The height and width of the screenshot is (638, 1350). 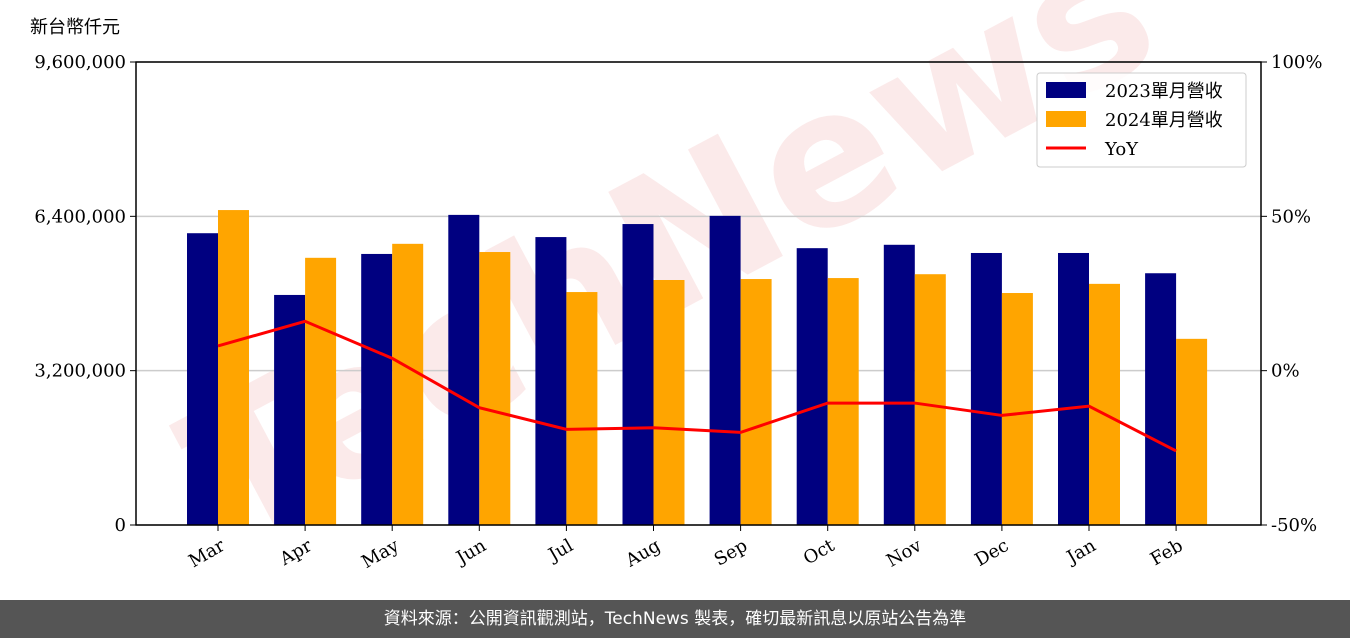 I want to click on x-tick-label: Jul, so click(x=560, y=551).